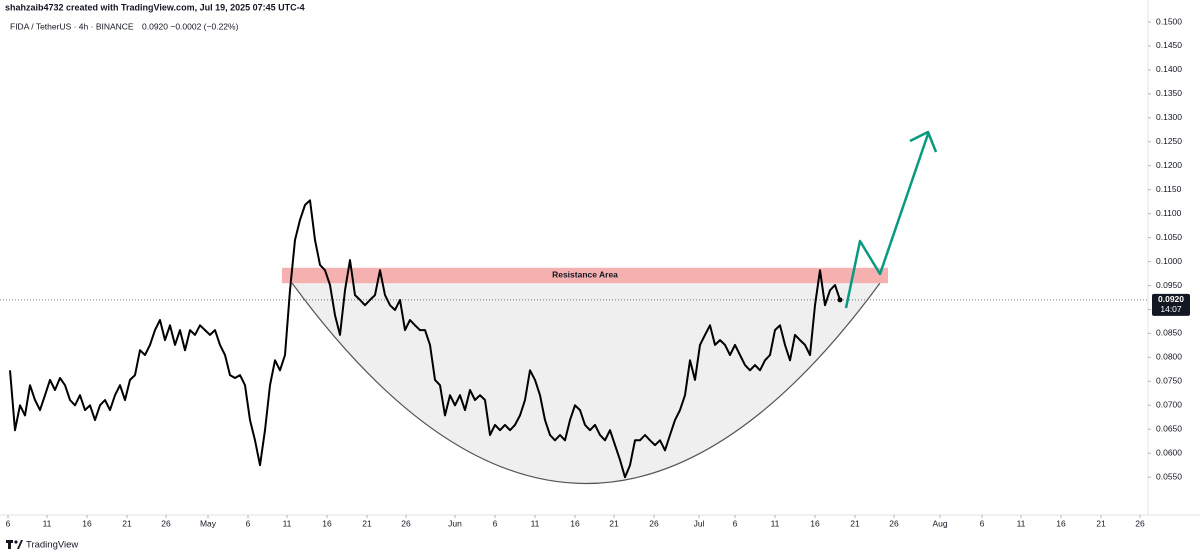  Describe the element at coordinates (208, 523) in the screenshot. I see `x-tick-label: May` at that location.